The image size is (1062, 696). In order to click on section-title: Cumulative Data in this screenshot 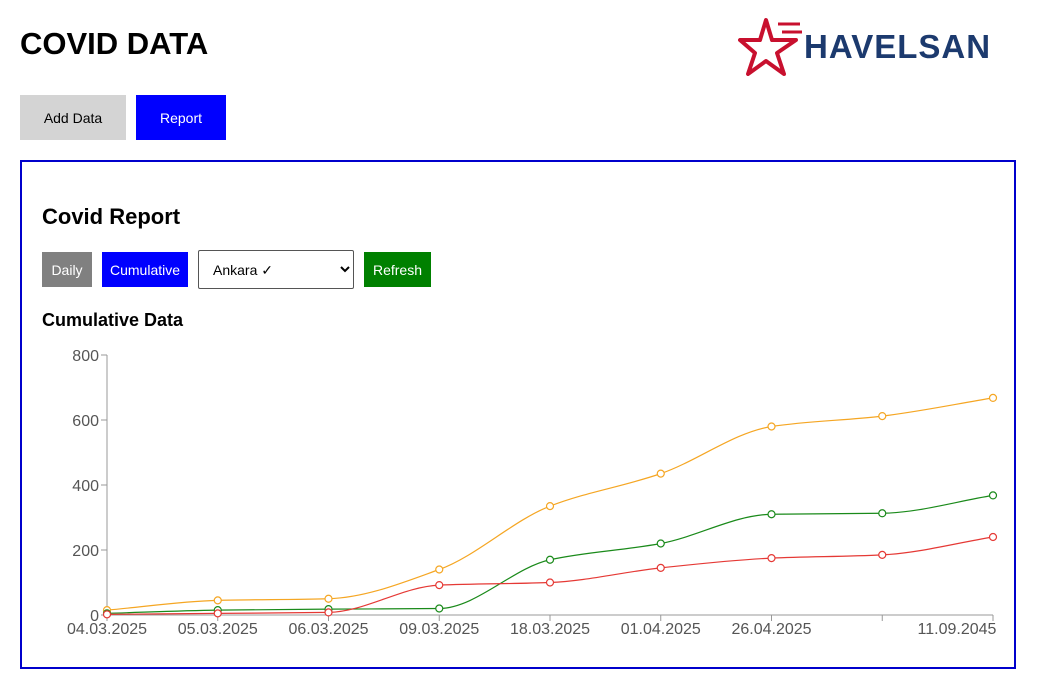, I will do `click(113, 320)`.